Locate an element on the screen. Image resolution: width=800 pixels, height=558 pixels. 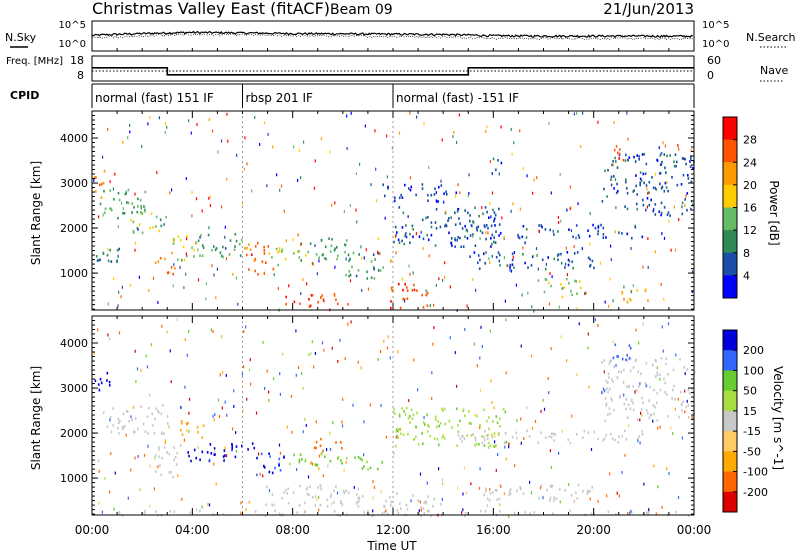
x-tick-label: 12:00 is located at coordinates (393, 530).